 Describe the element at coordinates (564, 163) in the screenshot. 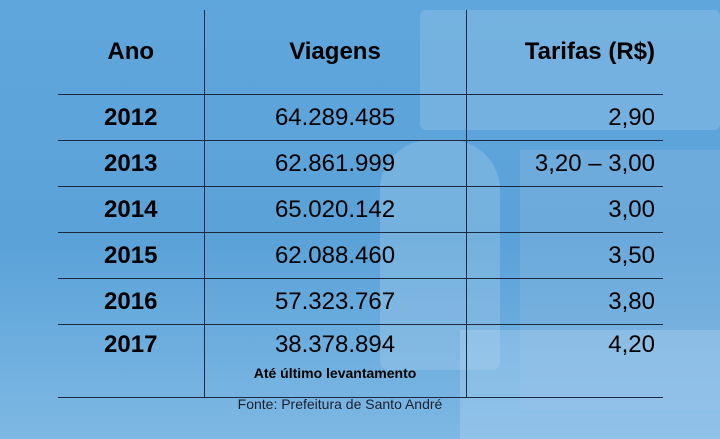

I see `cell-tarifa: 3,20 – 3,00` at that location.